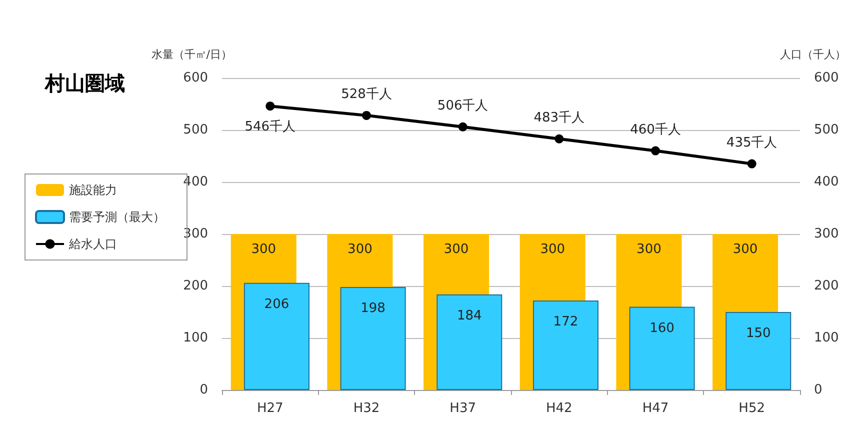 The width and height of the screenshot is (856, 434). Describe the element at coordinates (462, 106) in the screenshot. I see `data-label: 506千人` at that location.